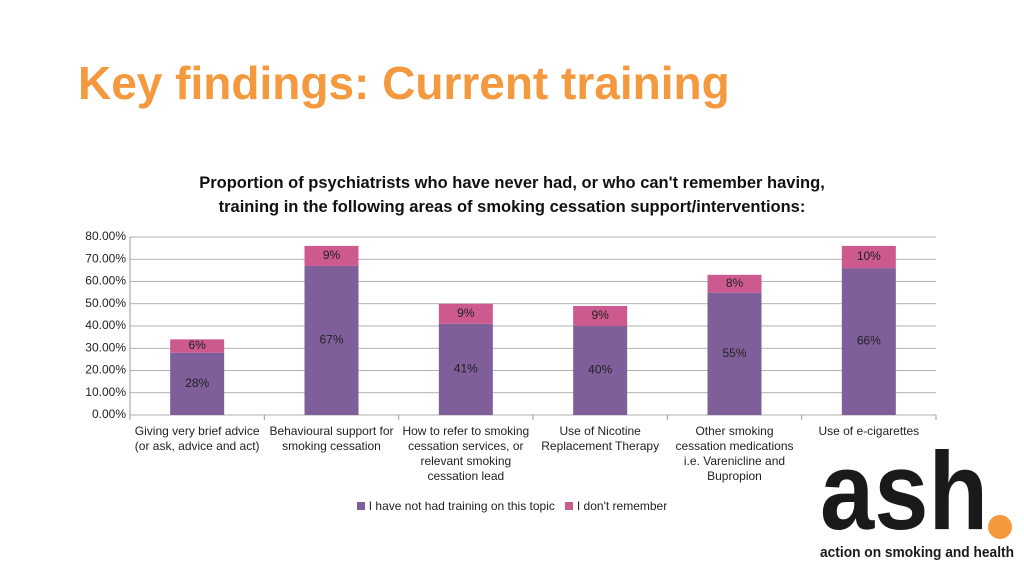  Describe the element at coordinates (600, 438) in the screenshot. I see `x-tick-label: Use of Nicotine Replacement Therapy` at that location.